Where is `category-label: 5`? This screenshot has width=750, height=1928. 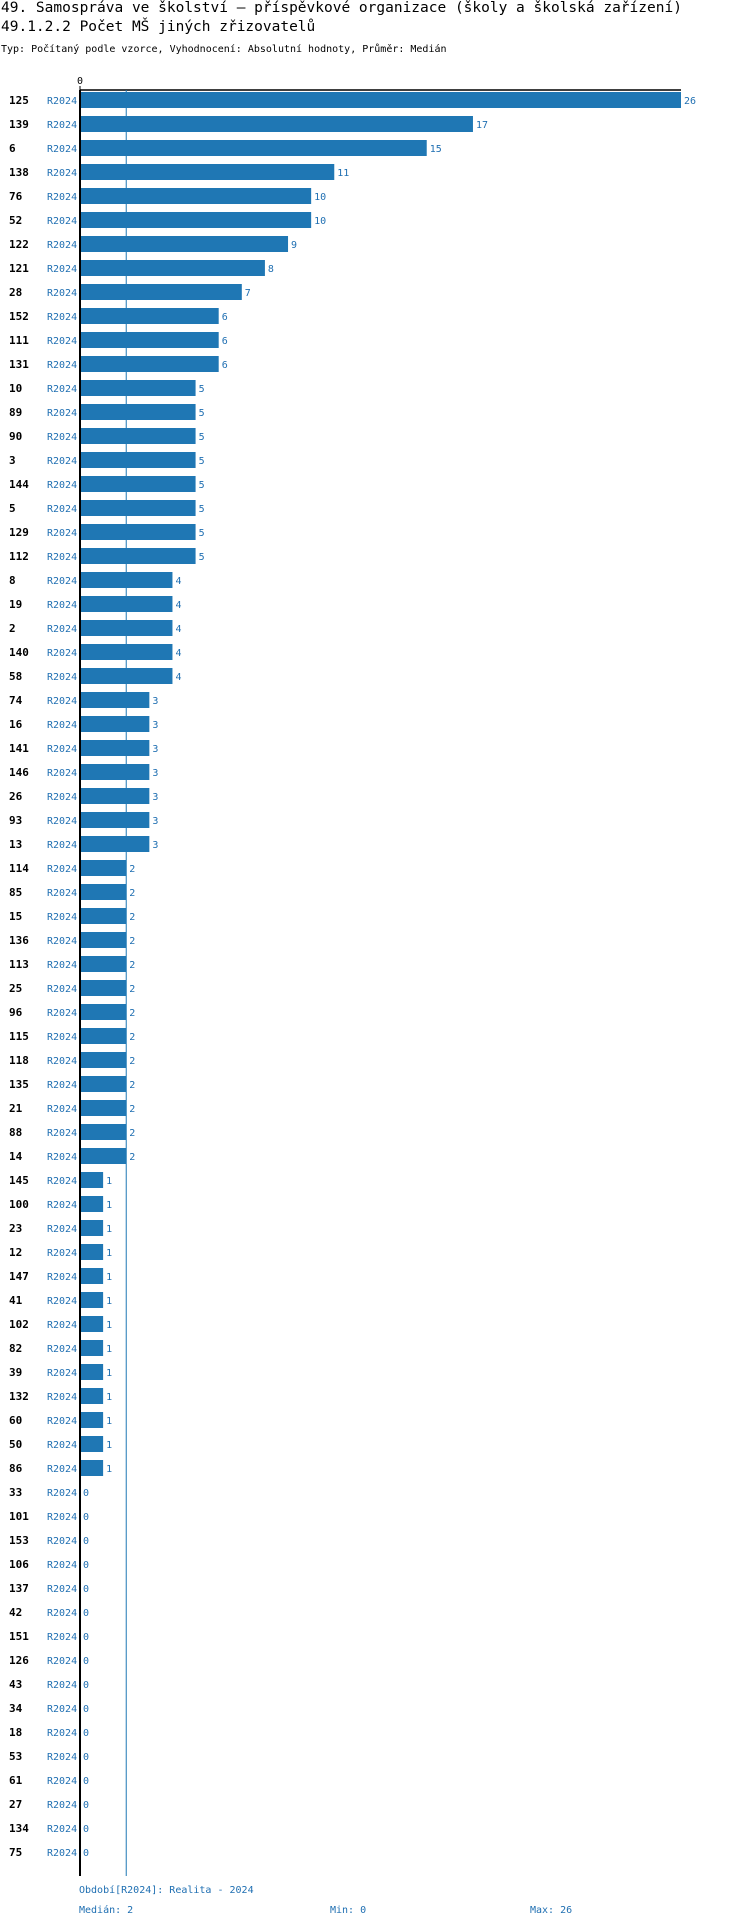
category-label: 5 is located at coordinates (12, 508).